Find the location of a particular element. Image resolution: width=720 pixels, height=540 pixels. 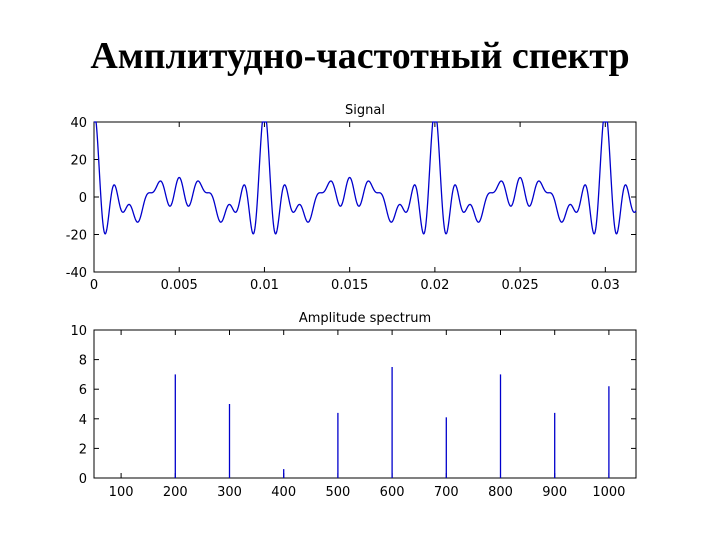

signal-x-tick-label: 0.01 is located at coordinates (264, 285).